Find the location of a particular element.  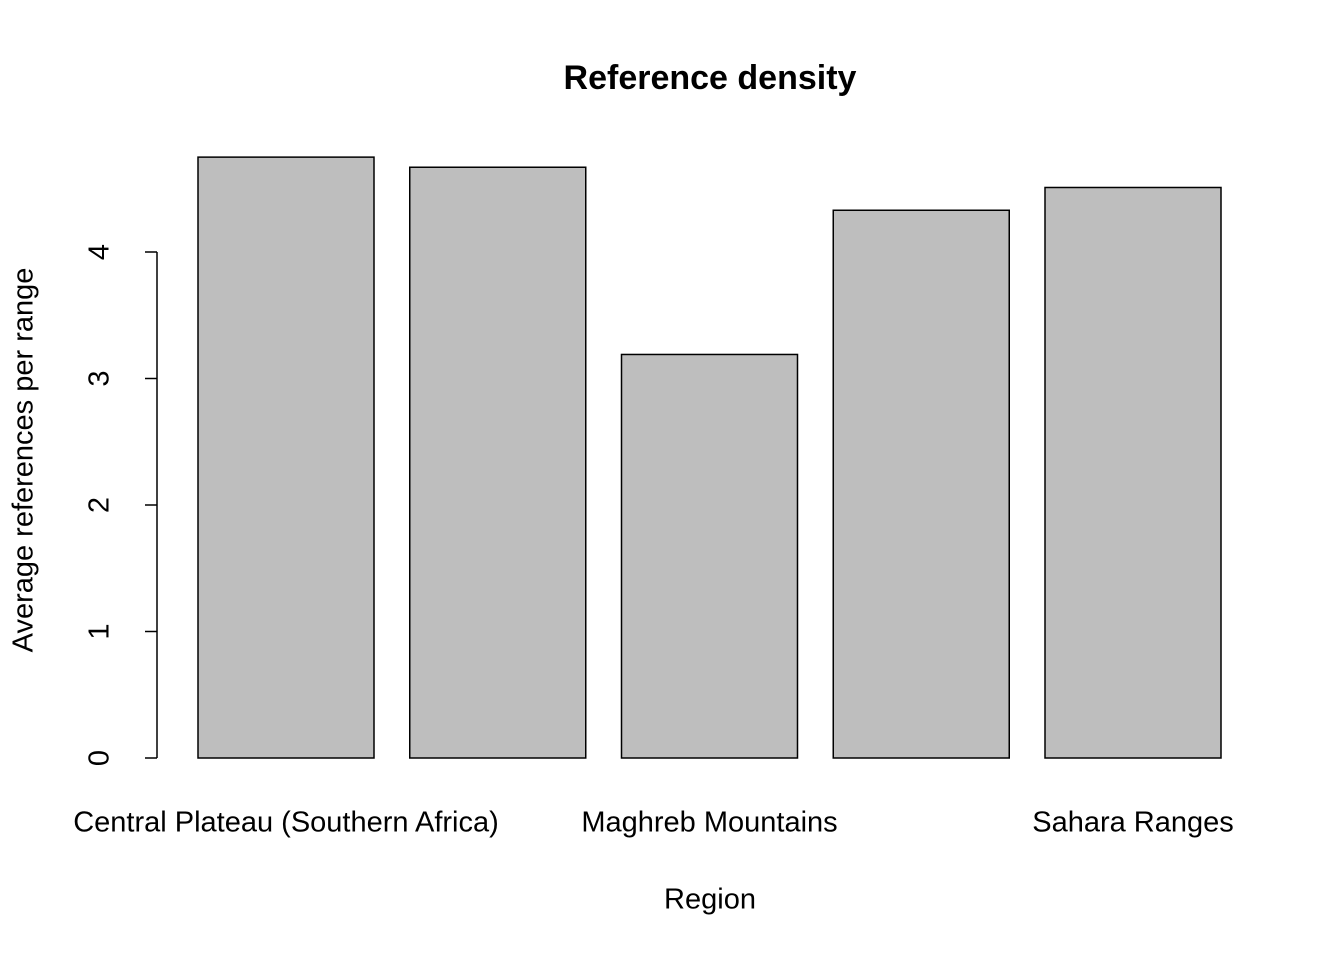

x-tick-label: Central Plateau (Southern Africa) is located at coordinates (286, 823).